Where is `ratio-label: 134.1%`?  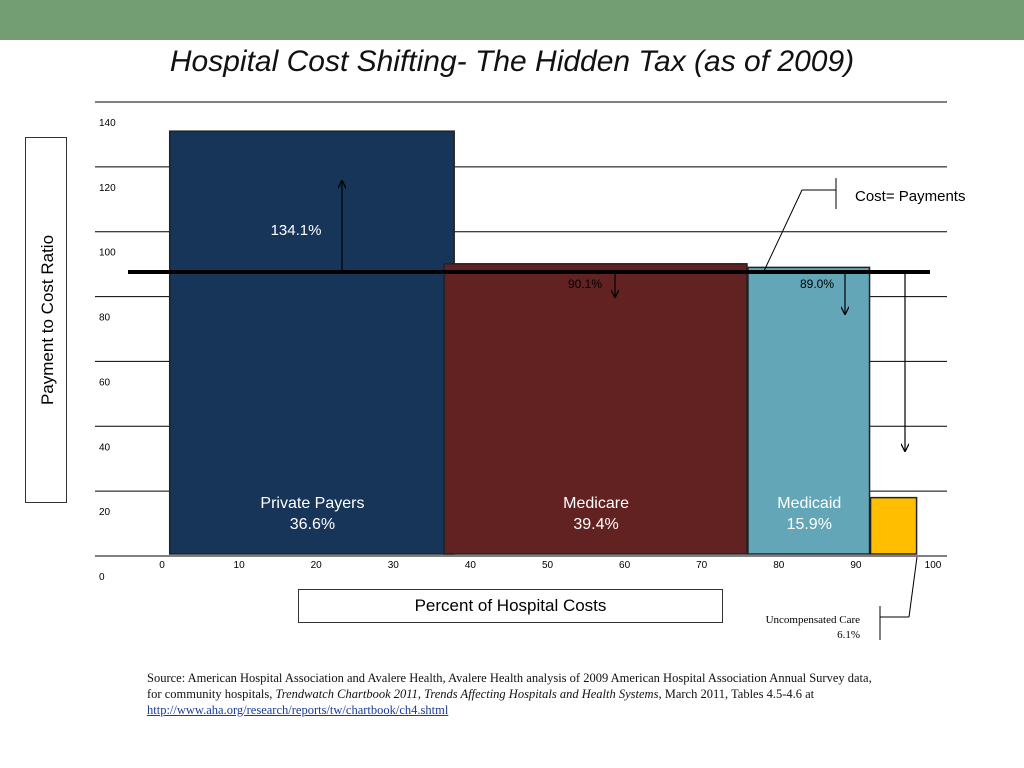 ratio-label: 134.1% is located at coordinates (296, 230).